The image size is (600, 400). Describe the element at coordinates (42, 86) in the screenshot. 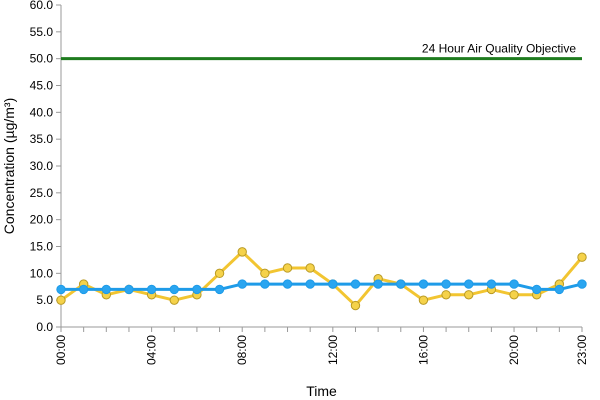

I see `y-tick-label: 45.0` at that location.